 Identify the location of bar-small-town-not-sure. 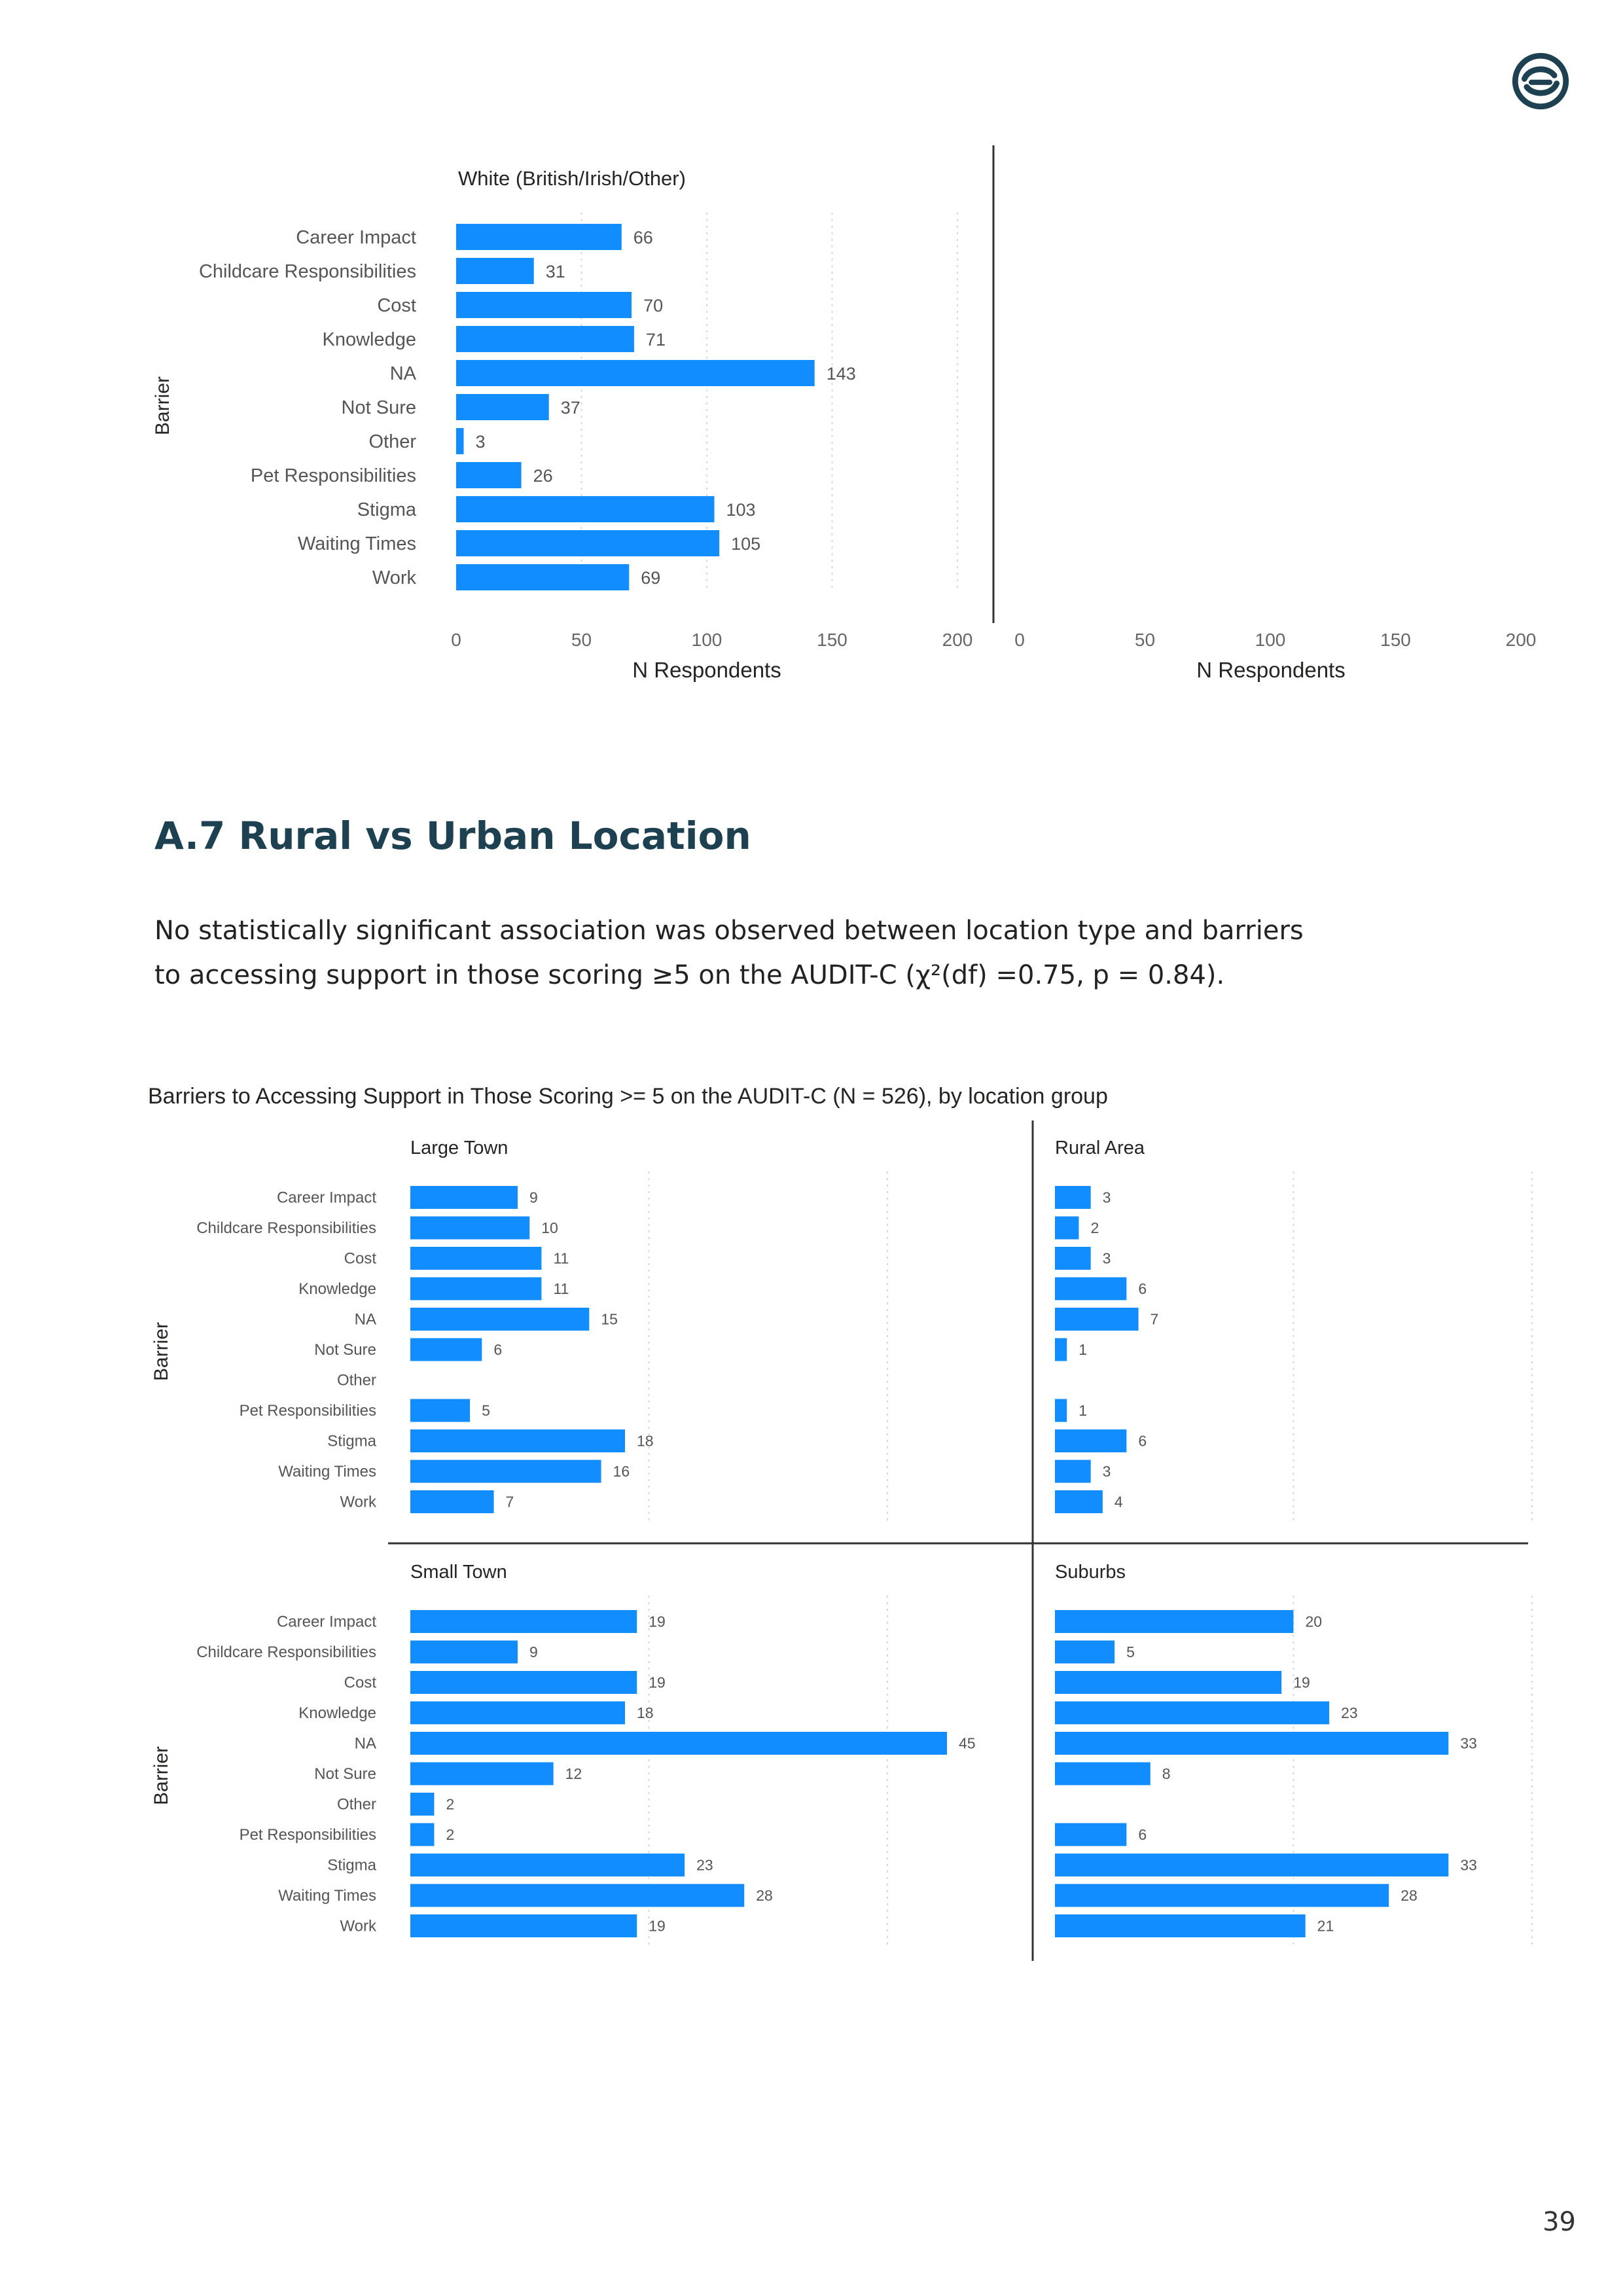
(482, 1773).